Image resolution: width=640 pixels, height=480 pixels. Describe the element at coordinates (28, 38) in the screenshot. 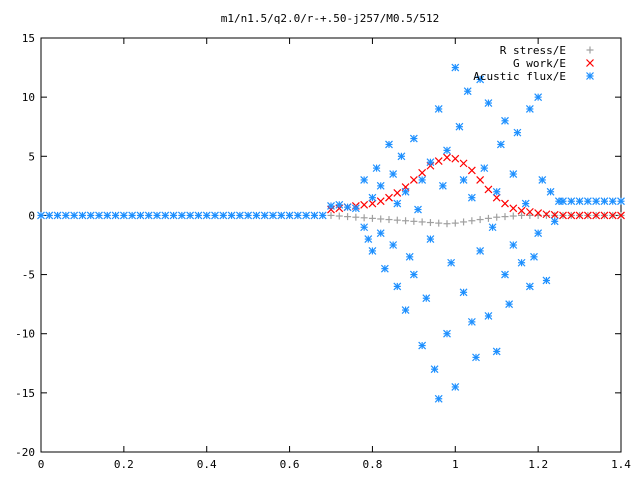

I see `y-tick-label: 15` at that location.